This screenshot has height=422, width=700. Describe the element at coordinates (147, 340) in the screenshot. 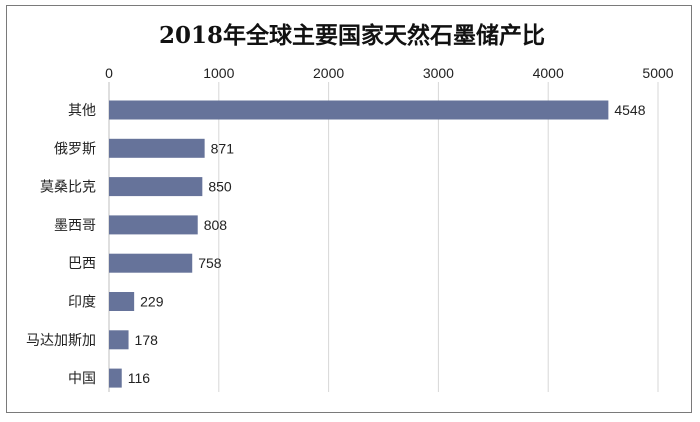

I see `data-label: 178` at that location.